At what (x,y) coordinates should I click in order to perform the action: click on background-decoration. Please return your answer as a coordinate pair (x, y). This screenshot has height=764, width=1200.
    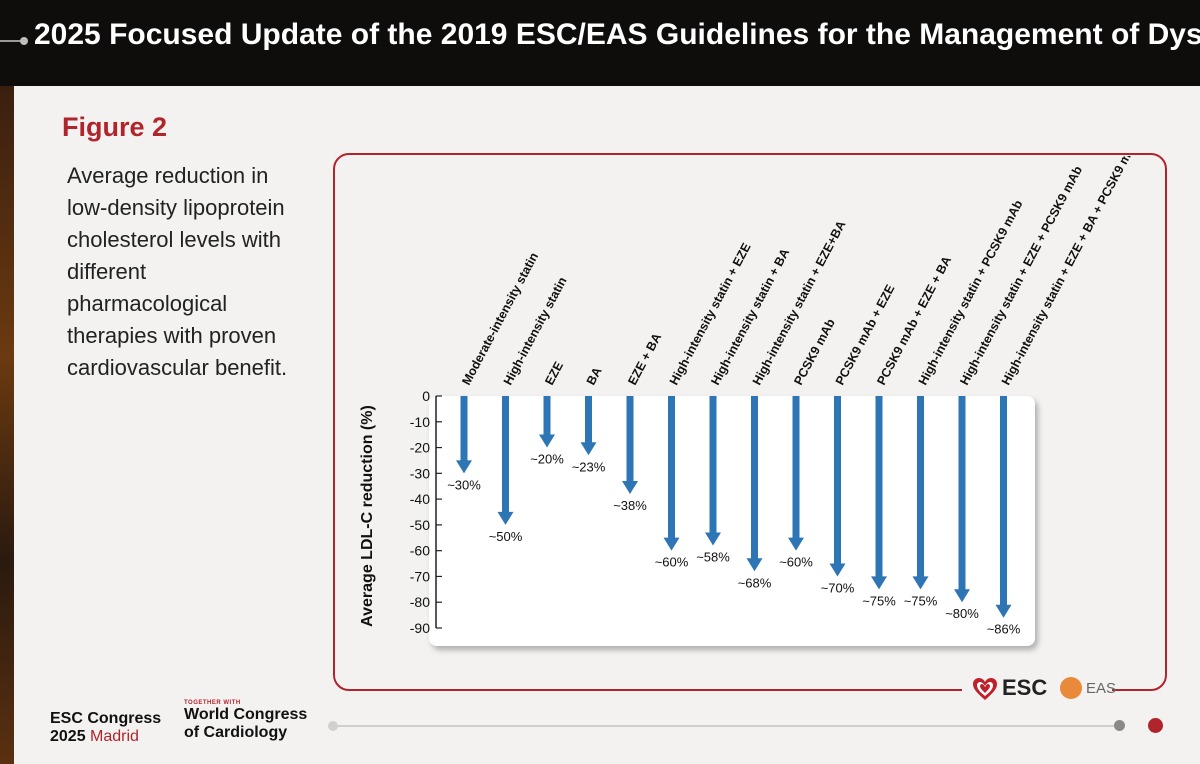
    Looking at the image, I should click on (7, 425).